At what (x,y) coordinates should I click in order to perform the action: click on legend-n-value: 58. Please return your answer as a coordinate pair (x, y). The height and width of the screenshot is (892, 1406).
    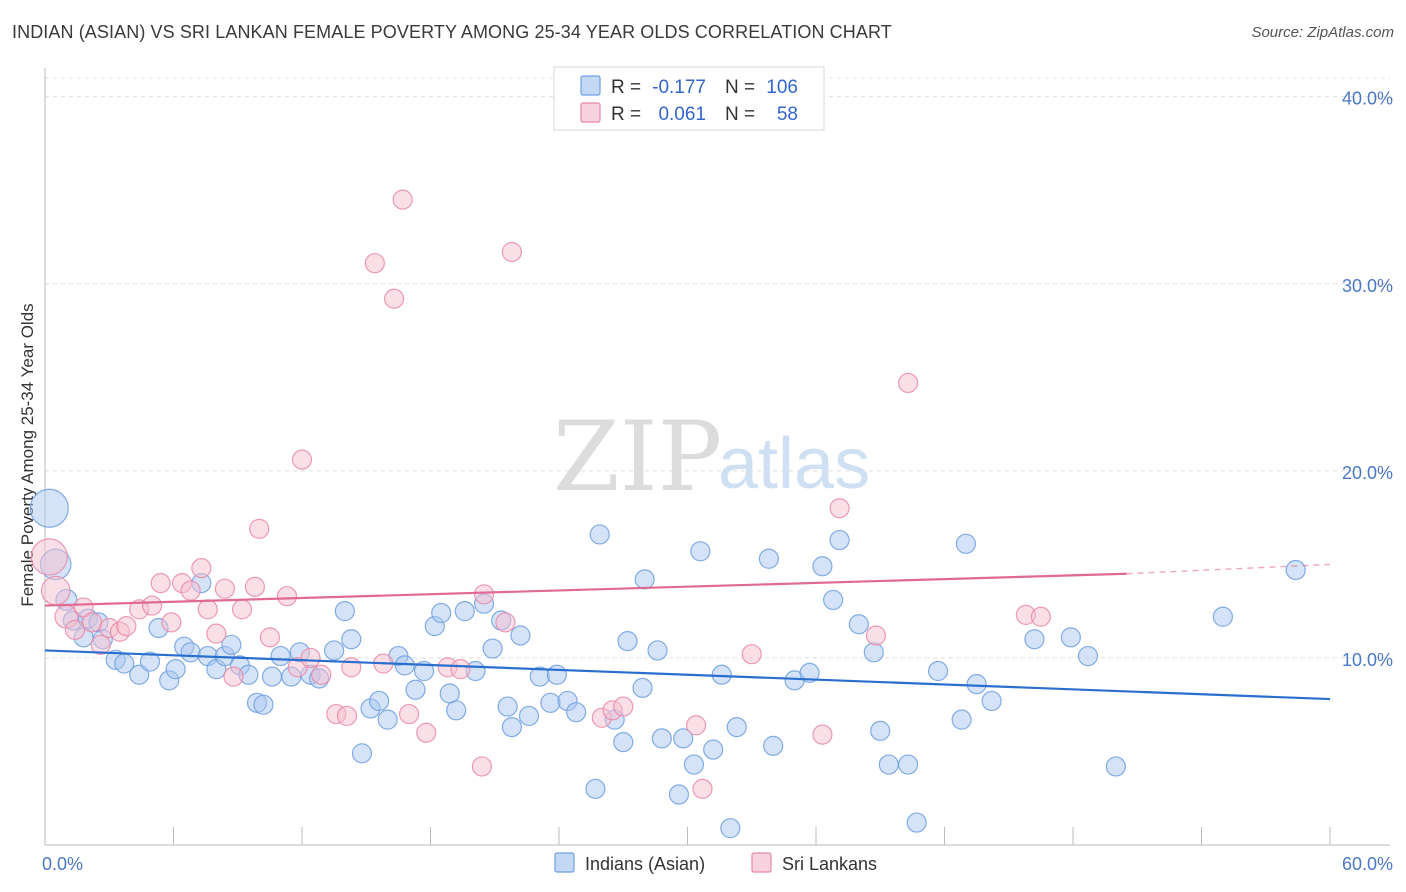
    Looking at the image, I should click on (787, 114).